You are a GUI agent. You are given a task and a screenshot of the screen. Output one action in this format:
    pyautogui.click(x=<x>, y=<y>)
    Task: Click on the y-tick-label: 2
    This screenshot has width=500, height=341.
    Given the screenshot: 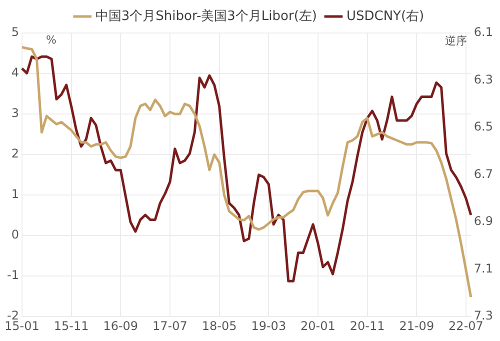 What is the action you would take?
    pyautogui.click(x=15, y=153)
    